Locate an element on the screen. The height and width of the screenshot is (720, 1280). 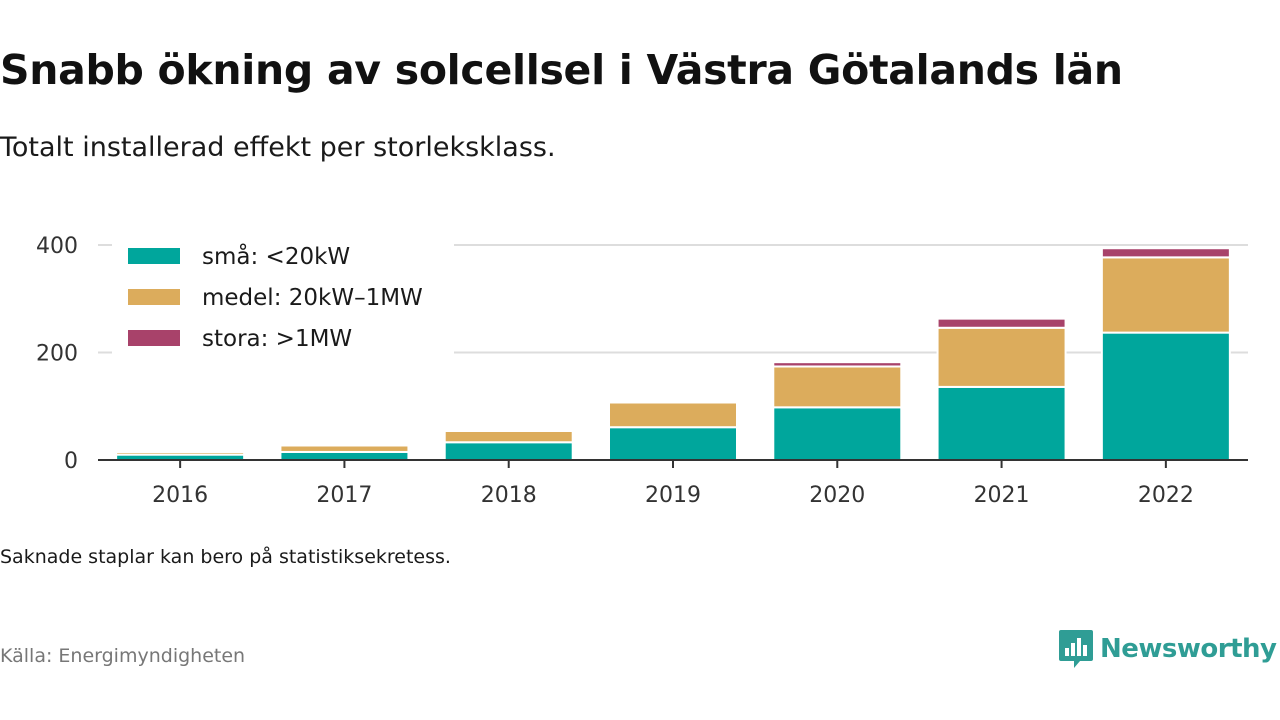
legend-label: medel: 20kW–1MW is located at coordinates (312, 298).